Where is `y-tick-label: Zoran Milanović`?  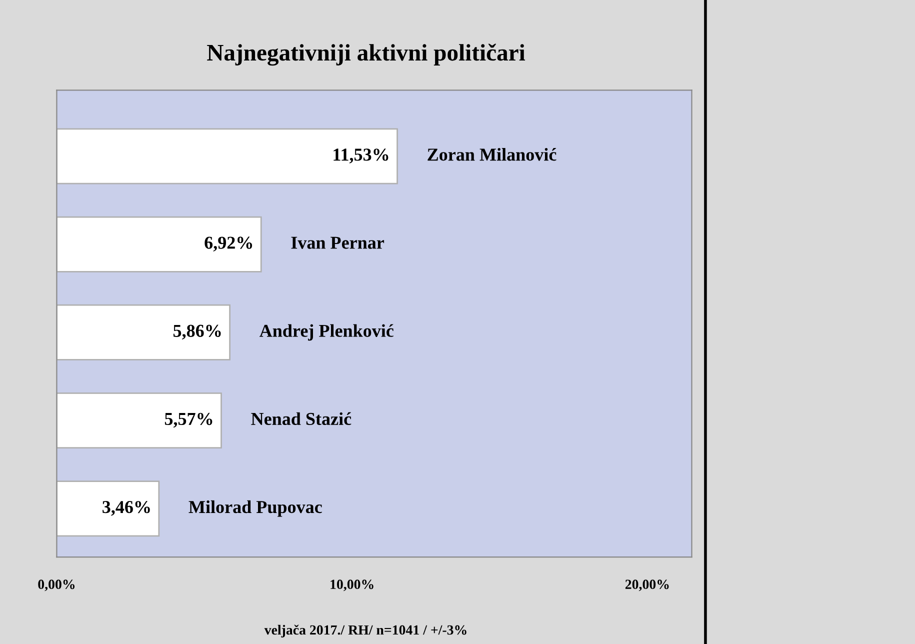 y-tick-label: Zoran Milanović is located at coordinates (492, 154).